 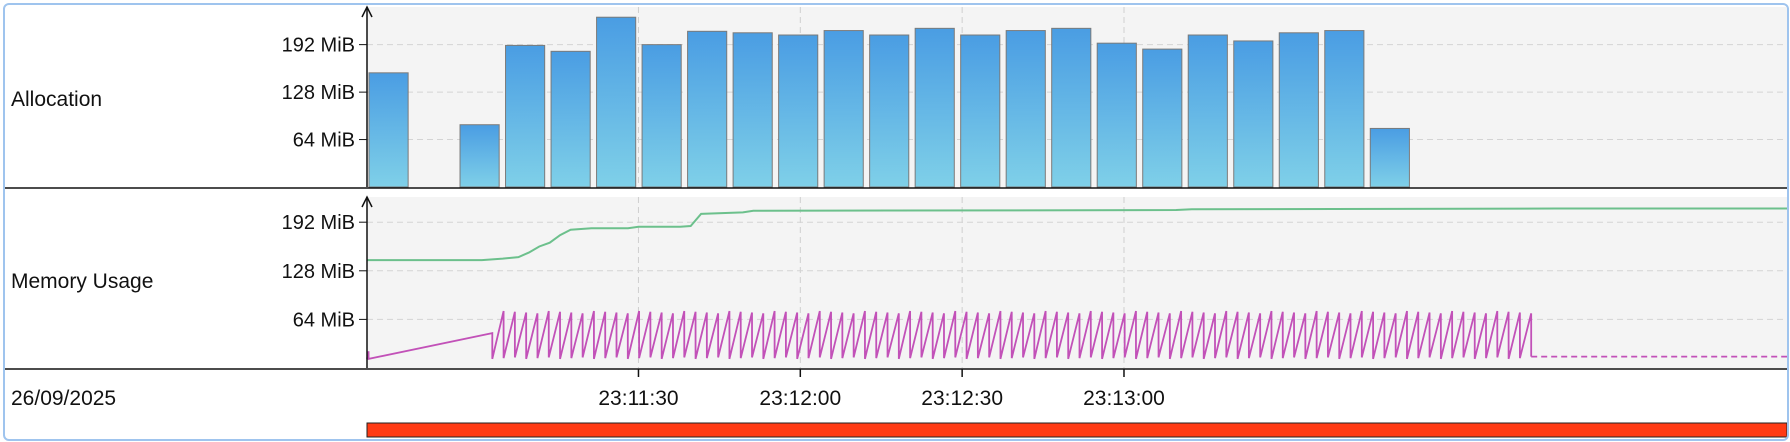 I want to click on alloc-ytick-label: 192 MiB, so click(x=318, y=46).